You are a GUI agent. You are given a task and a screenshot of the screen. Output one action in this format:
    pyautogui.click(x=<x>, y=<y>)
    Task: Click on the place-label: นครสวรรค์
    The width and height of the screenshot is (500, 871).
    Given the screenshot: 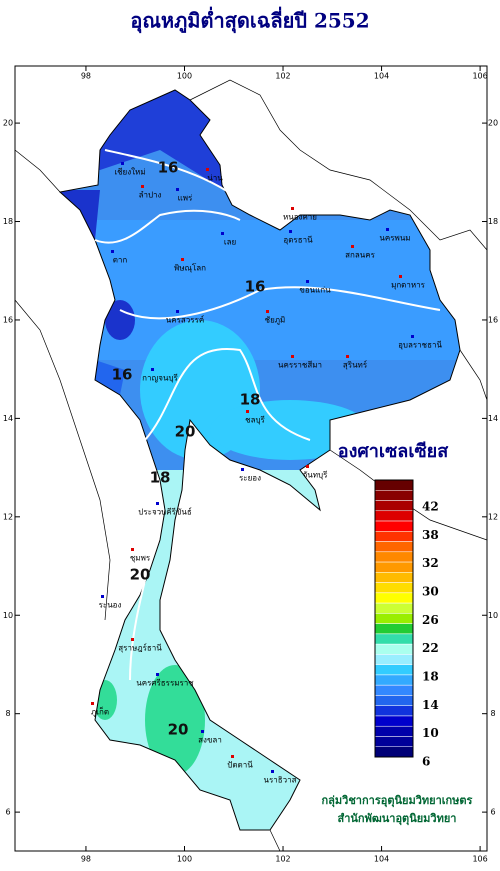 What is the action you would take?
    pyautogui.click(x=185, y=320)
    